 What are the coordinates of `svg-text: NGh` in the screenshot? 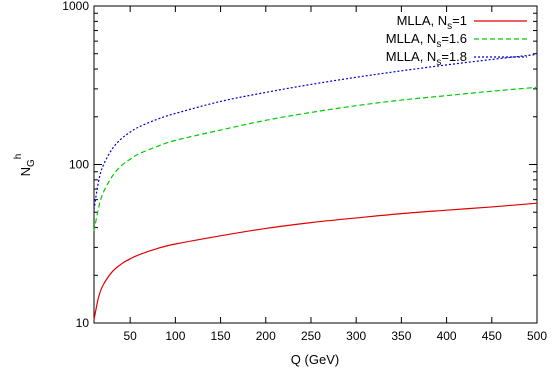 It's located at (25, 165).